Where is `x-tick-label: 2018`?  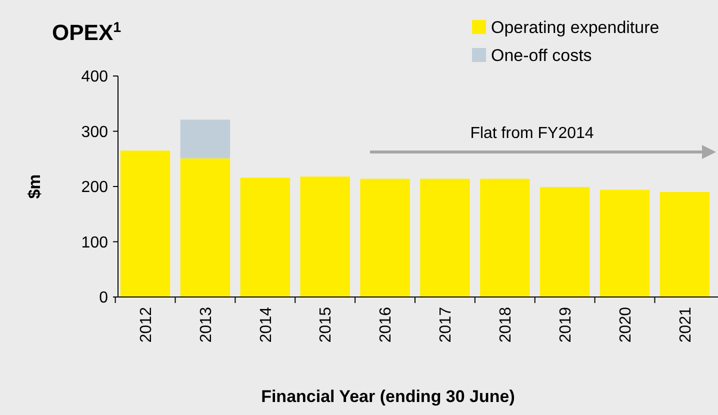
x-tick-label: 2018 is located at coordinates (506, 324).